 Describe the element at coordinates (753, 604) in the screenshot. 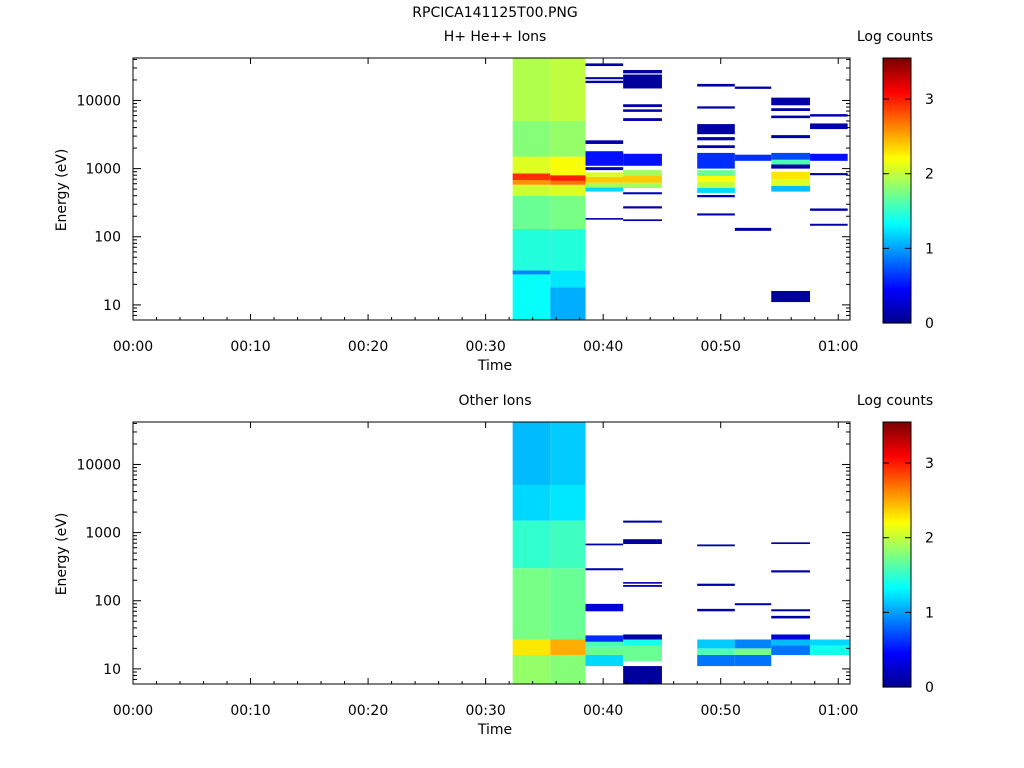

I see `panel-2-cell-c5-b3` at that location.